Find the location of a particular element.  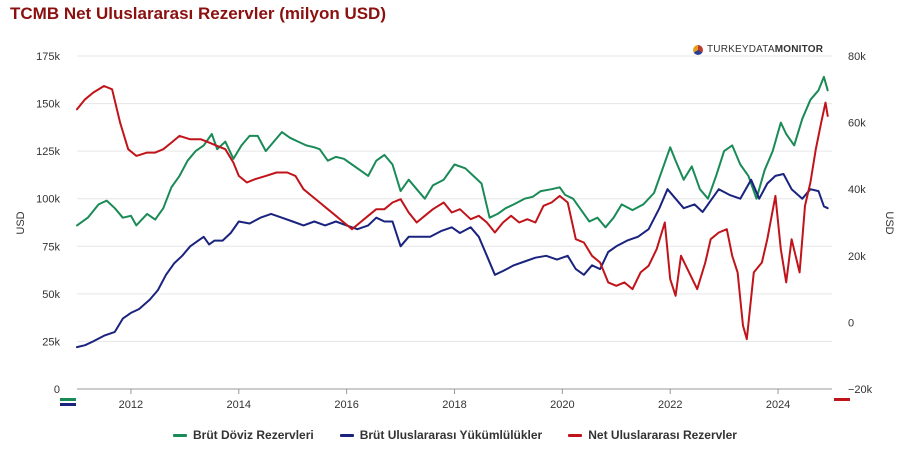

legend-item-net-rezerv: Net Uluslararası Rezervler is located at coordinates (652, 435).